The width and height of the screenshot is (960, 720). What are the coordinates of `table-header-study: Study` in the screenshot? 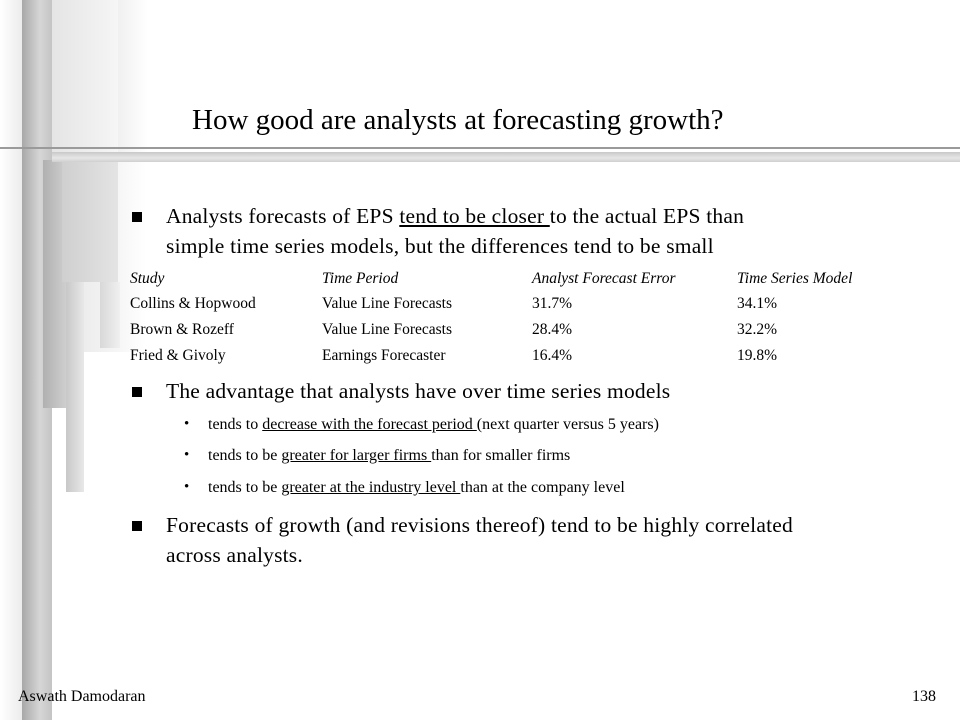 It's located at (147, 278).